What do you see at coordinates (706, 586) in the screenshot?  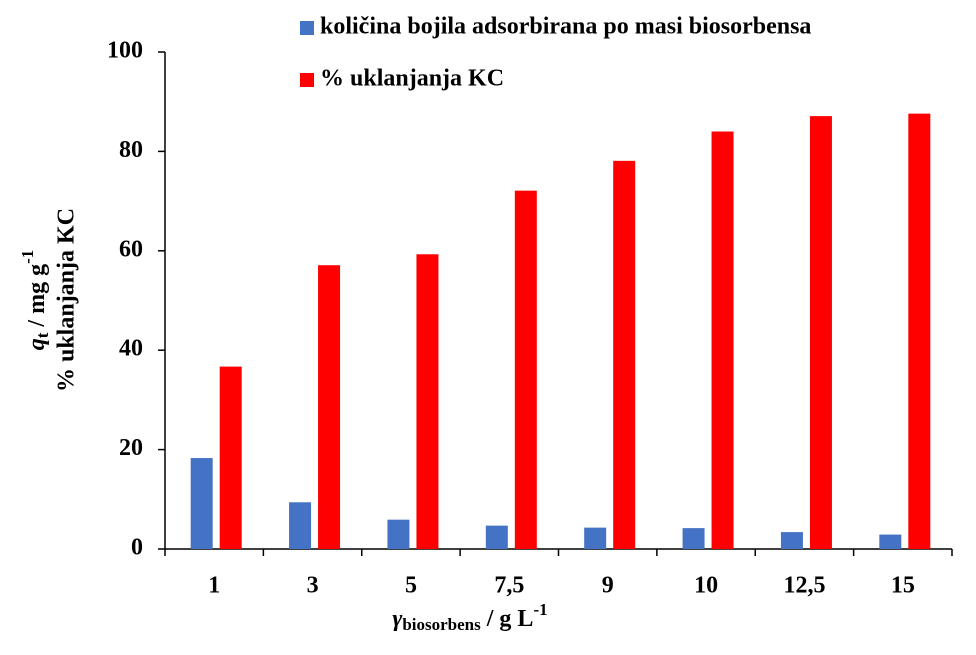 I see `x-tick-label: 10` at bounding box center [706, 586].